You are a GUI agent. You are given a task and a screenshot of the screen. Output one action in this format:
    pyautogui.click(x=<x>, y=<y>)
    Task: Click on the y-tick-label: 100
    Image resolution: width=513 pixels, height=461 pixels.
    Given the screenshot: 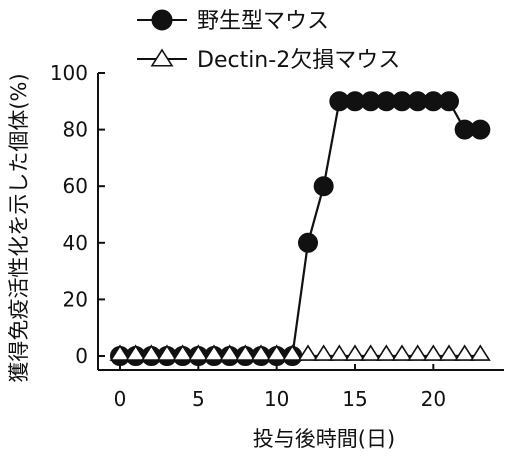 What is the action you would take?
    pyautogui.click(x=69, y=73)
    